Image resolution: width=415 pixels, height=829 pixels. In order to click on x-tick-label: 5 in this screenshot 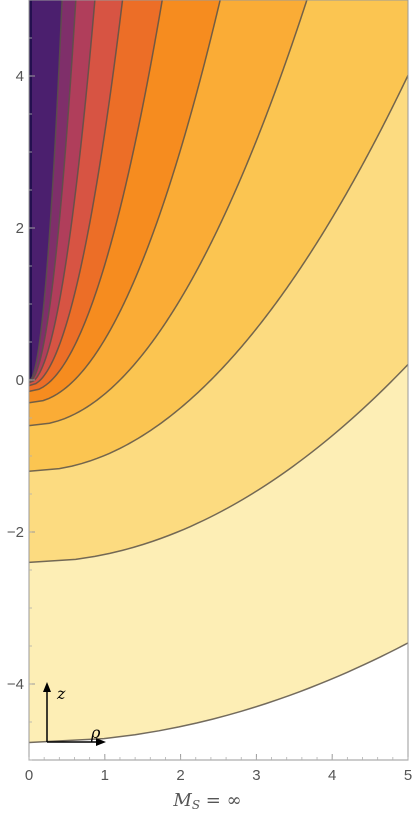, I will do `click(408, 775)`.